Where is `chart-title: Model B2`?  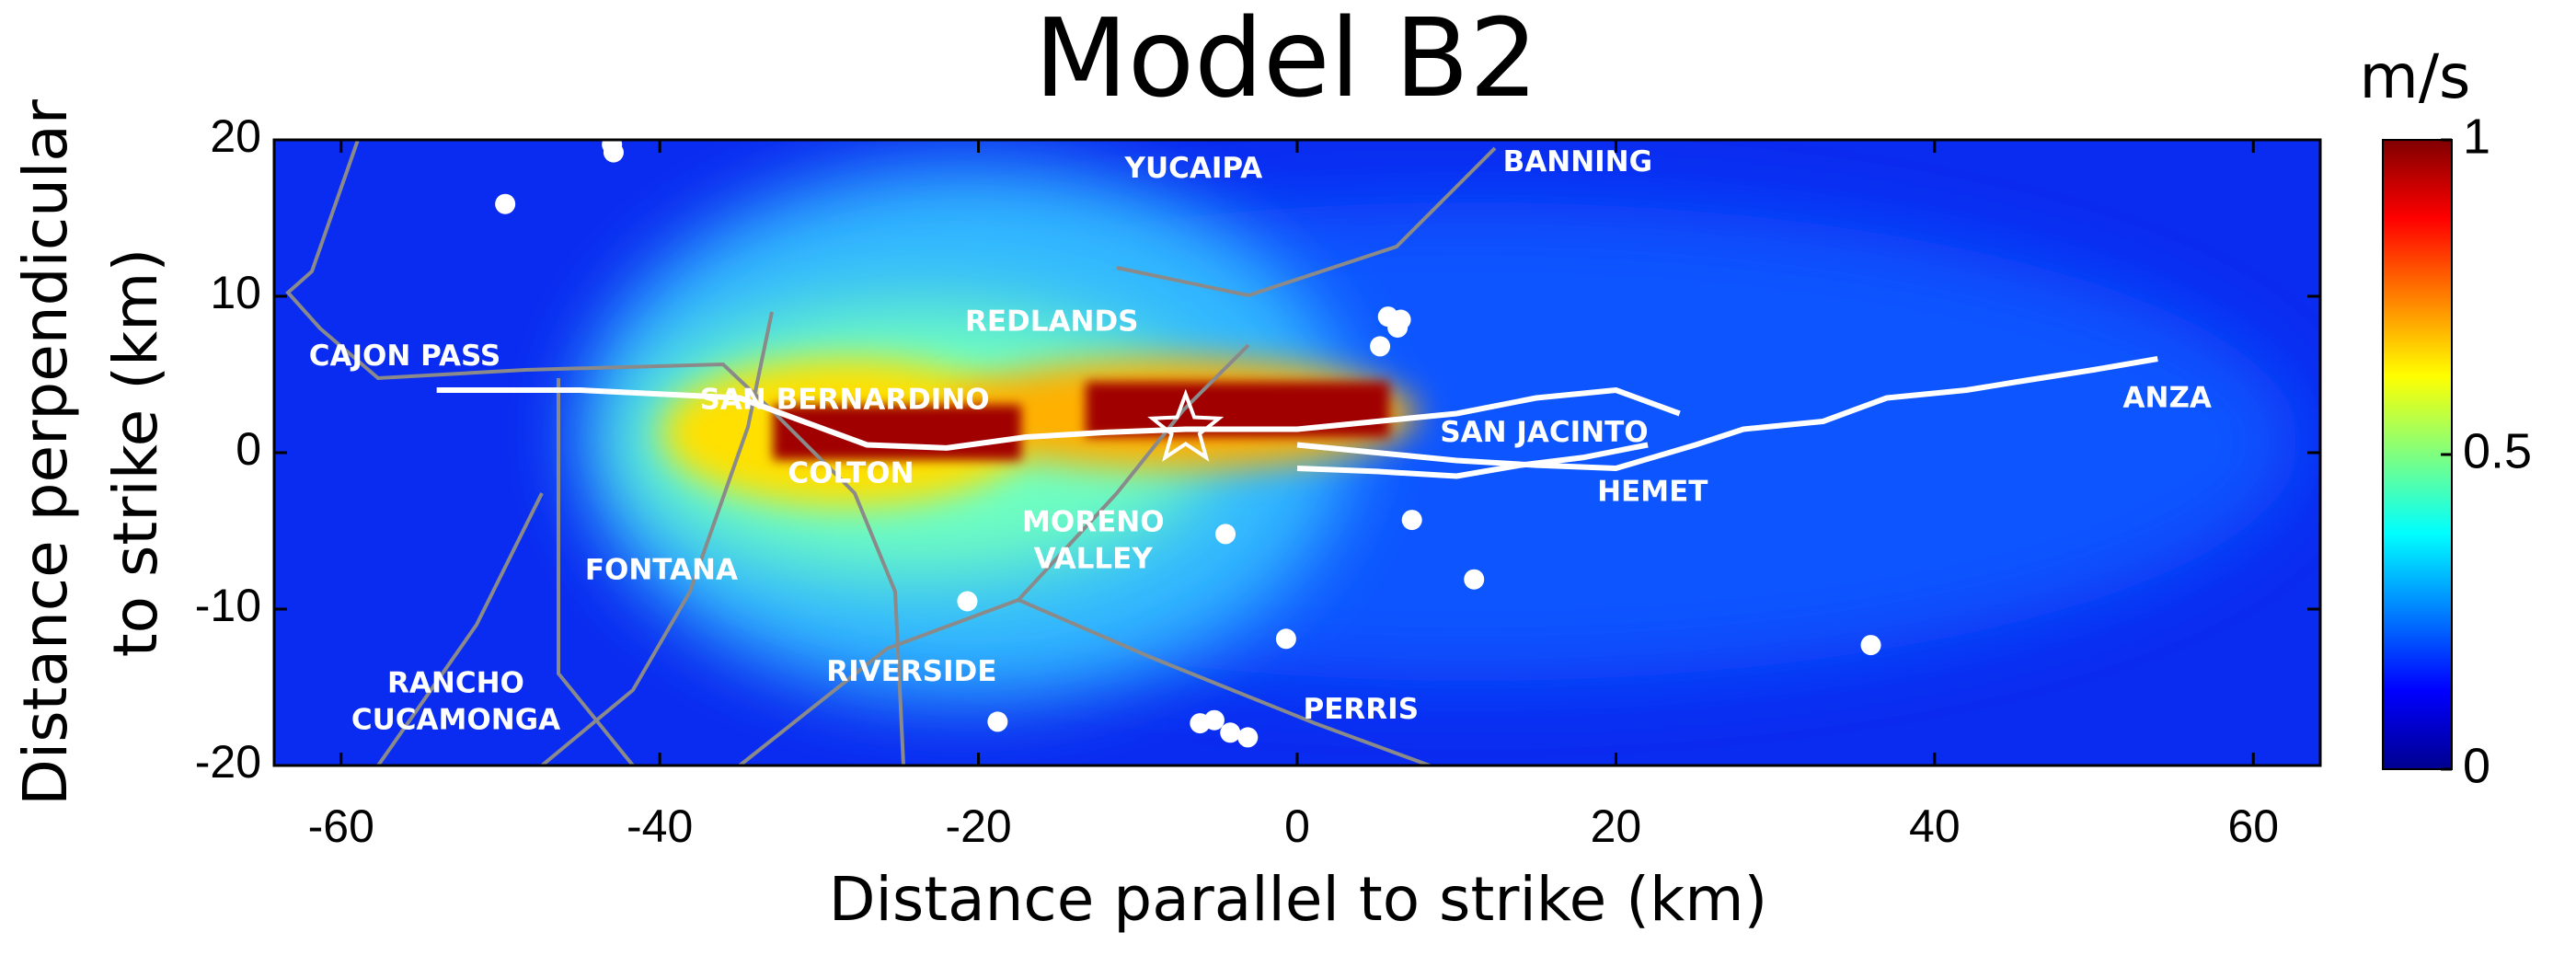
chart-title: Model B2 is located at coordinates (1286, 60).